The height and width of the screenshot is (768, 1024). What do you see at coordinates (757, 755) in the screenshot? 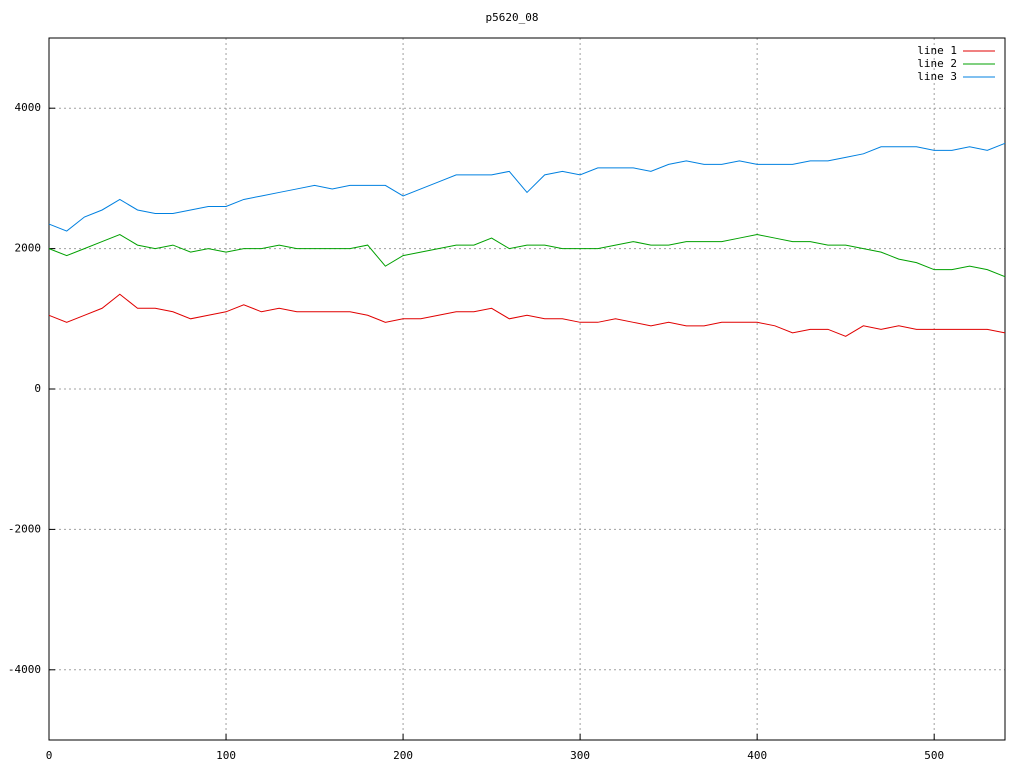
I see `x-tick-label: 400` at bounding box center [757, 755].